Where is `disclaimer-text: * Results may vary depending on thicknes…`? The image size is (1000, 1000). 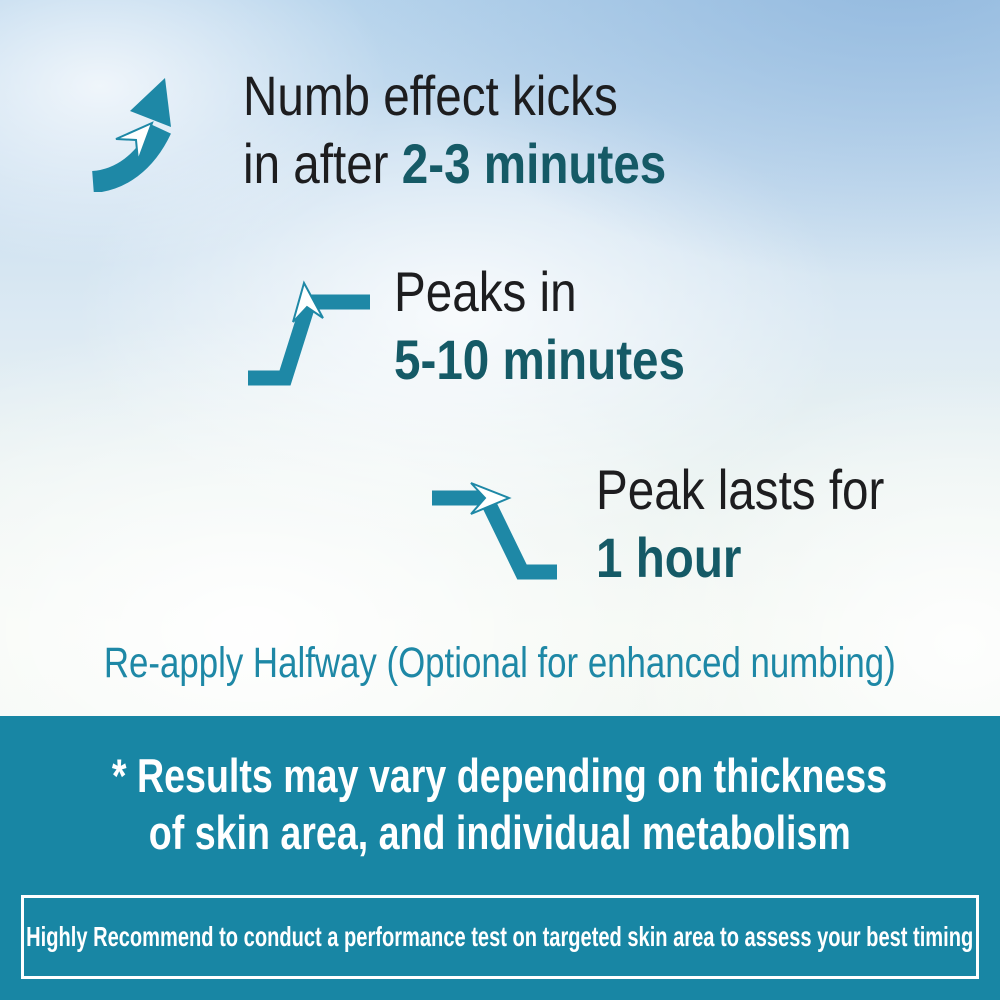
disclaimer-text: * Results may vary depending on thicknes… is located at coordinates (500, 788).